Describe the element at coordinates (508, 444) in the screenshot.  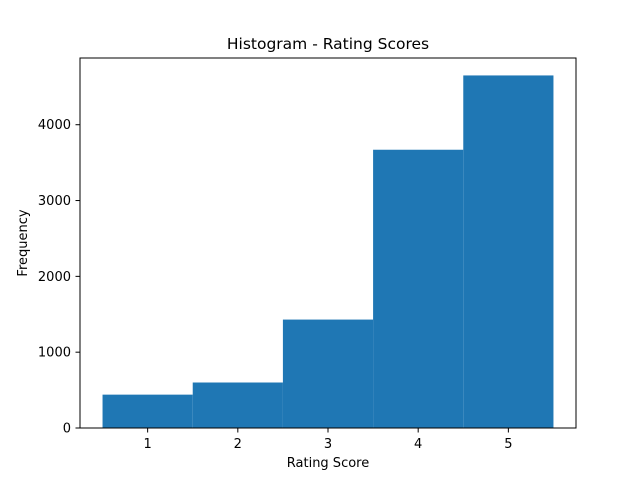
I see `x-tick-label: 5` at that location.